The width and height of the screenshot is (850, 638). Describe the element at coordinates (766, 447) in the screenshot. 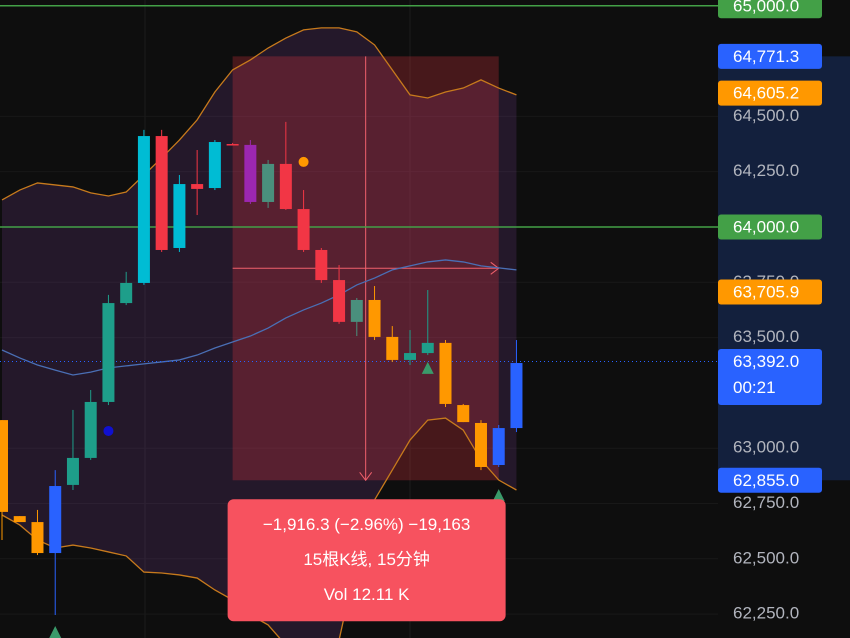

I see `y-tick-label: 63,000.0` at that location.